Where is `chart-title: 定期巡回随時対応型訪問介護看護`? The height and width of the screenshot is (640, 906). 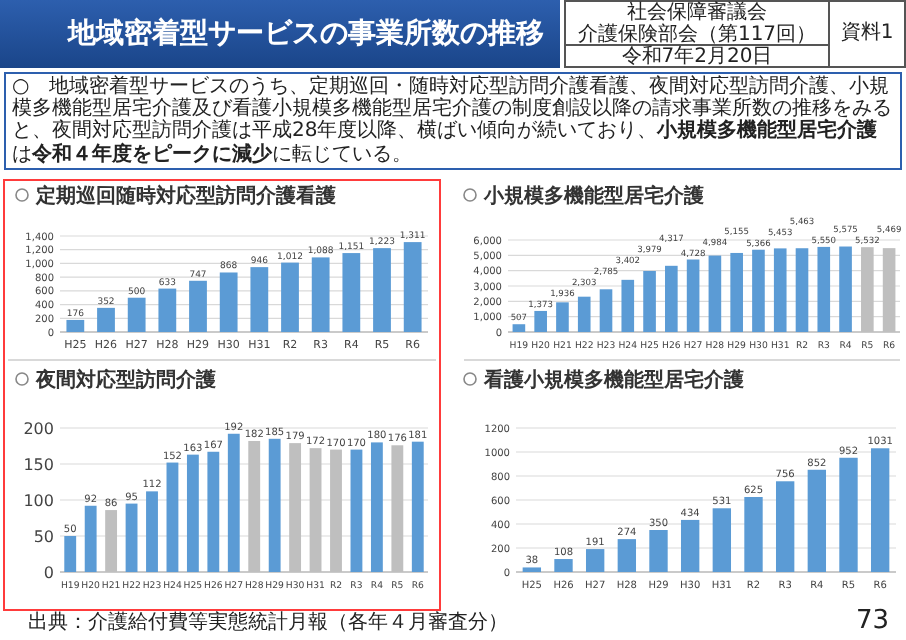
chart-title: 定期巡回随時対応型訪問介護看護 is located at coordinates (185, 196).